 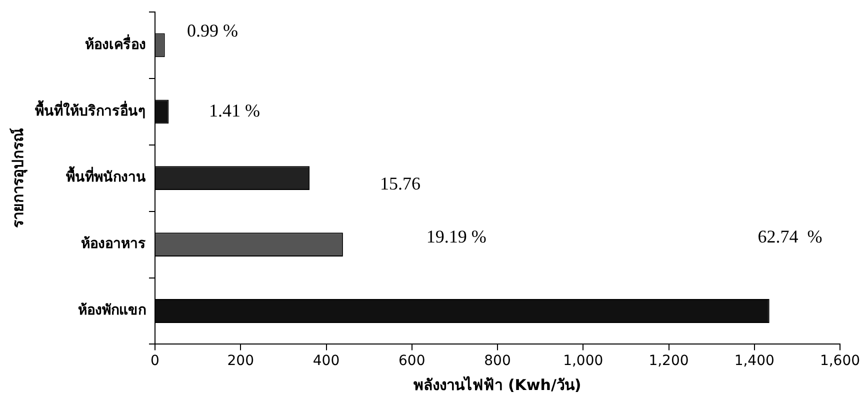 I want to click on x-tick-label: 1,400, so click(x=754, y=361).